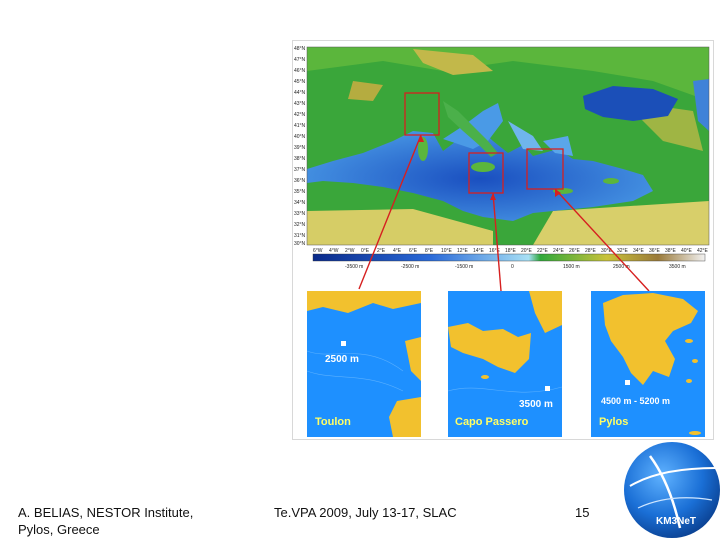  Describe the element at coordinates (655, 251) in the screenshot. I see `lon-label: 36°E` at that location.